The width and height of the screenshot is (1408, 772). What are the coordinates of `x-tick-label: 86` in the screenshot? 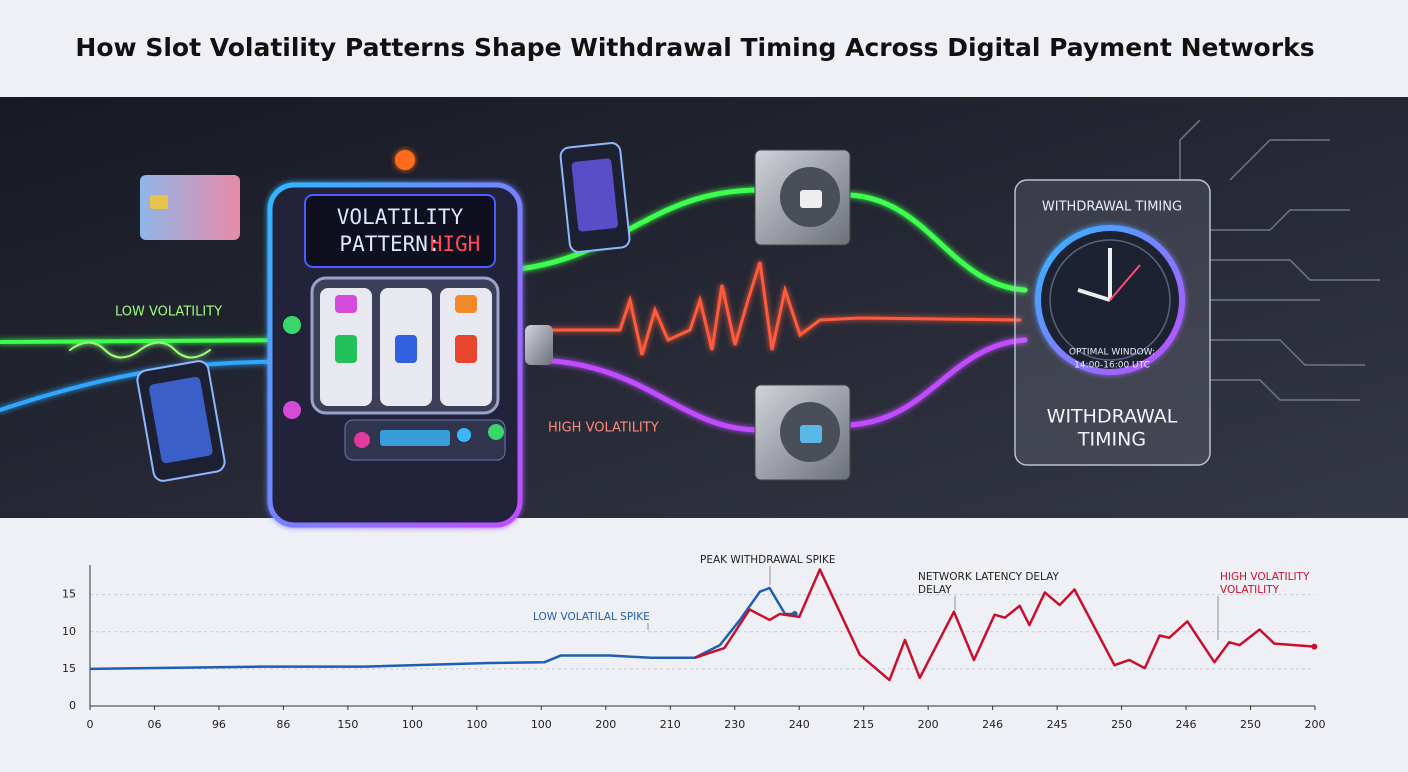 It's located at (283, 724).